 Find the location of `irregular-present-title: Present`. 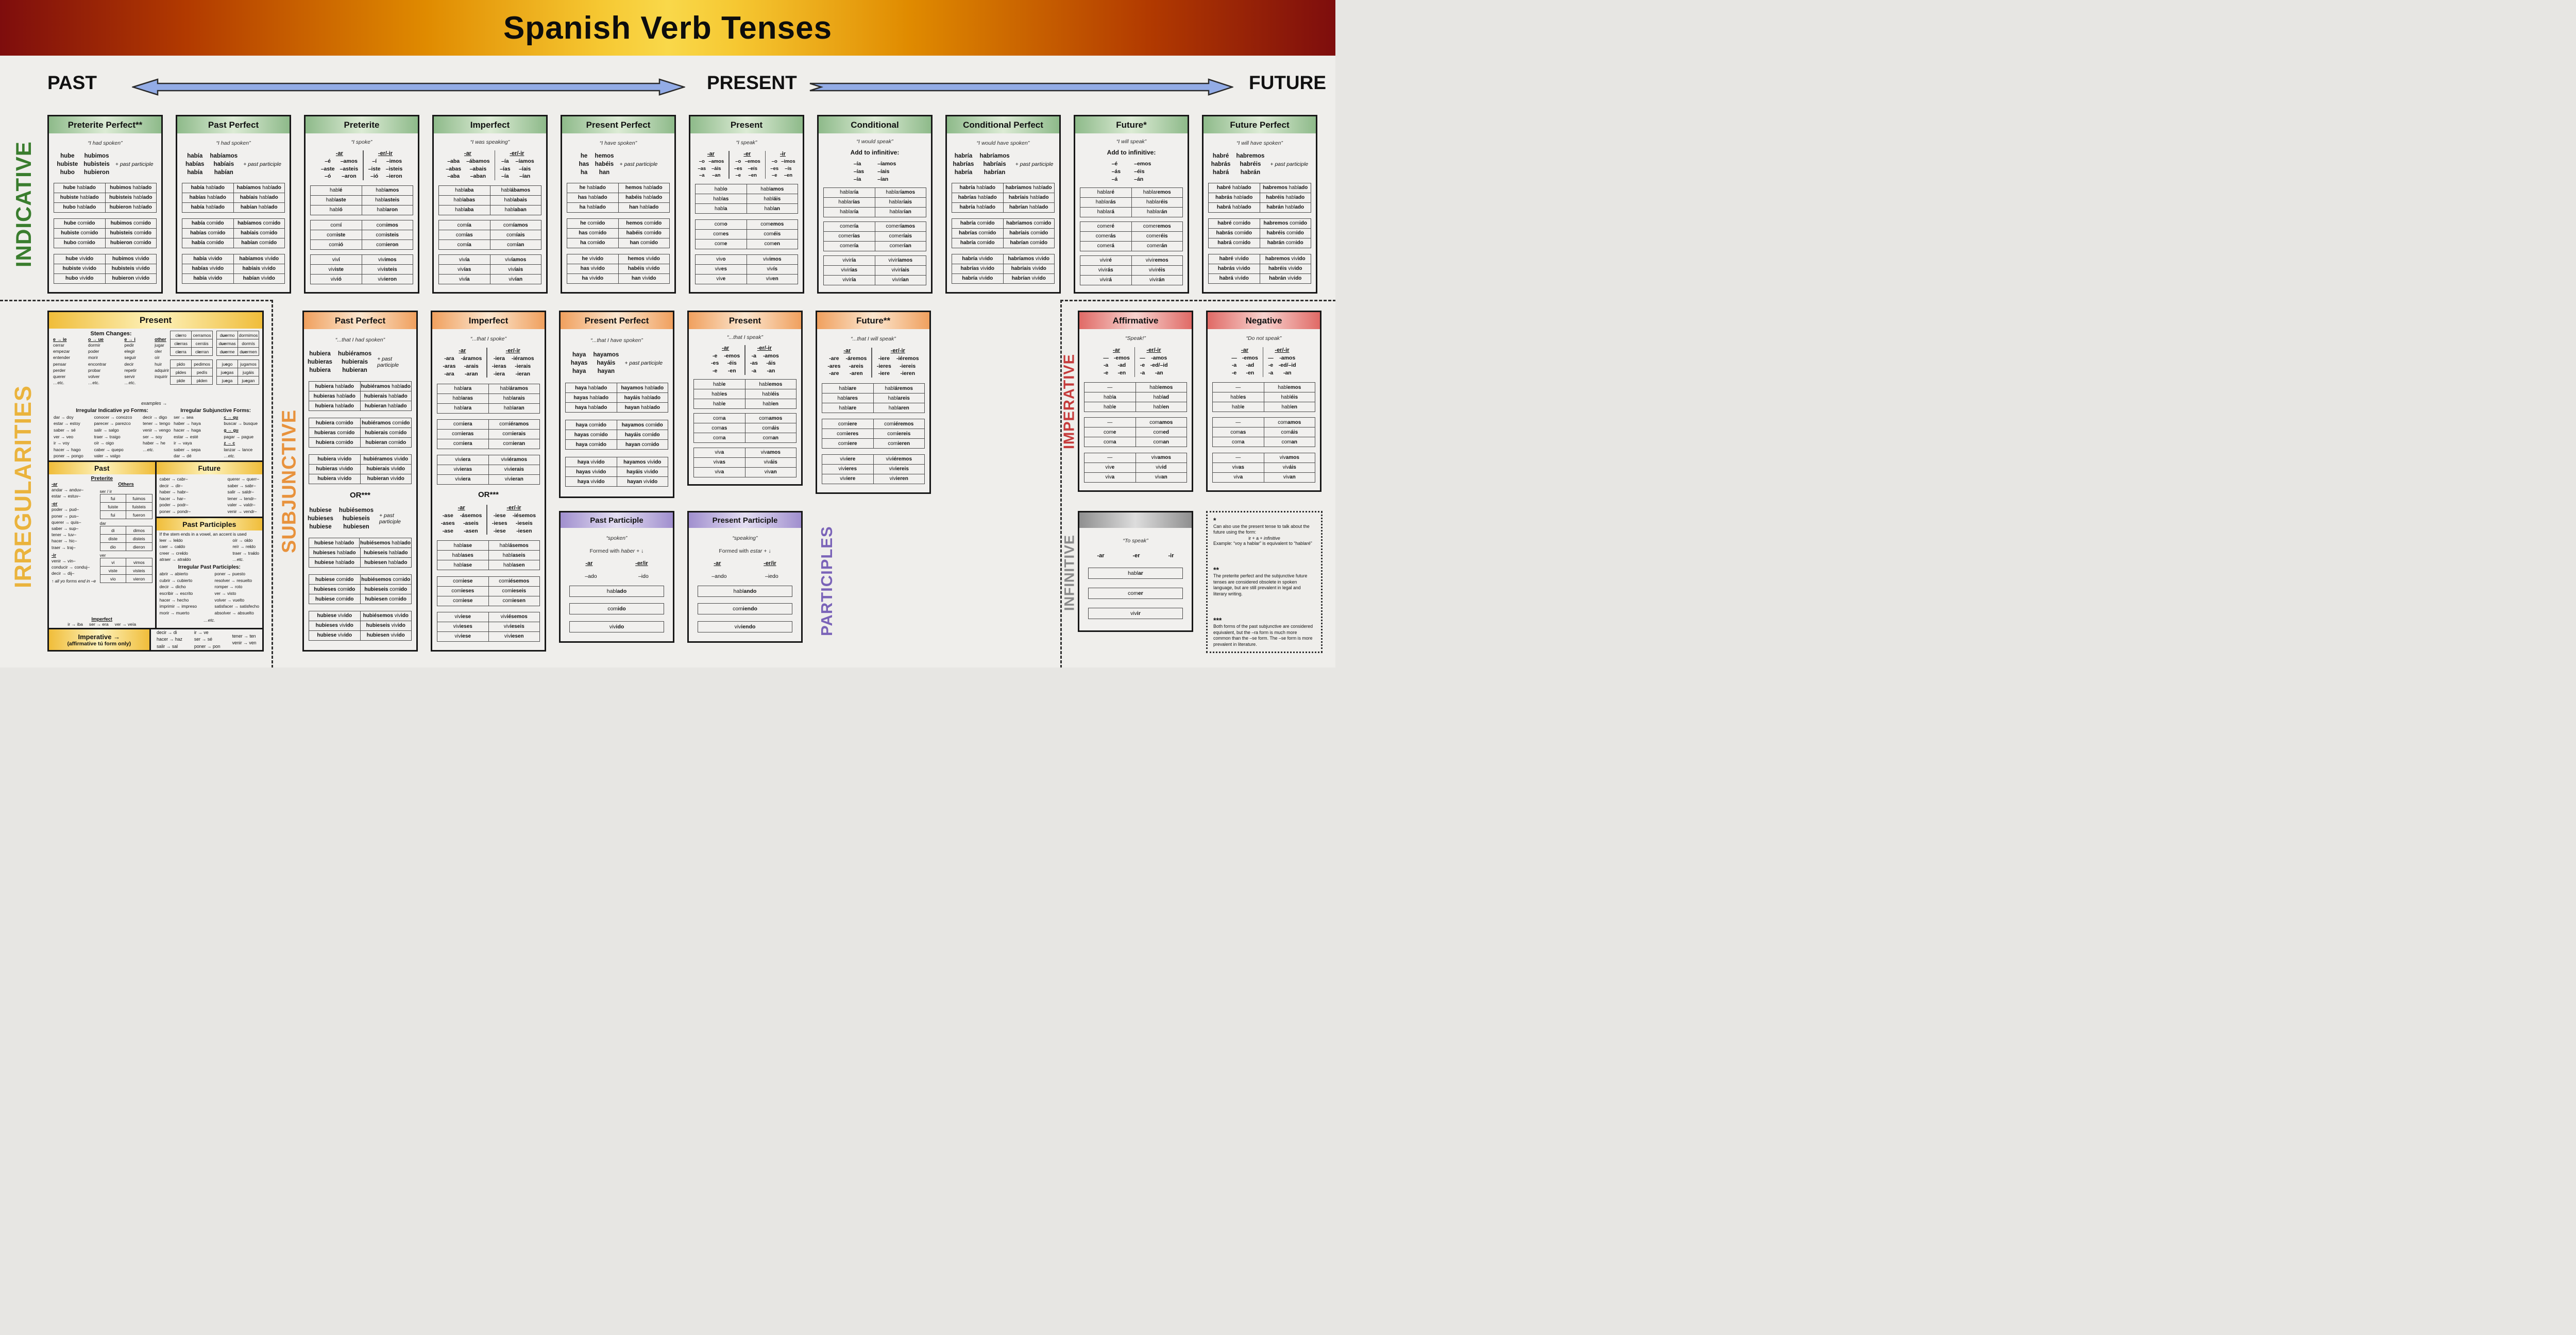

irregular-present-title: Present is located at coordinates (155, 320).